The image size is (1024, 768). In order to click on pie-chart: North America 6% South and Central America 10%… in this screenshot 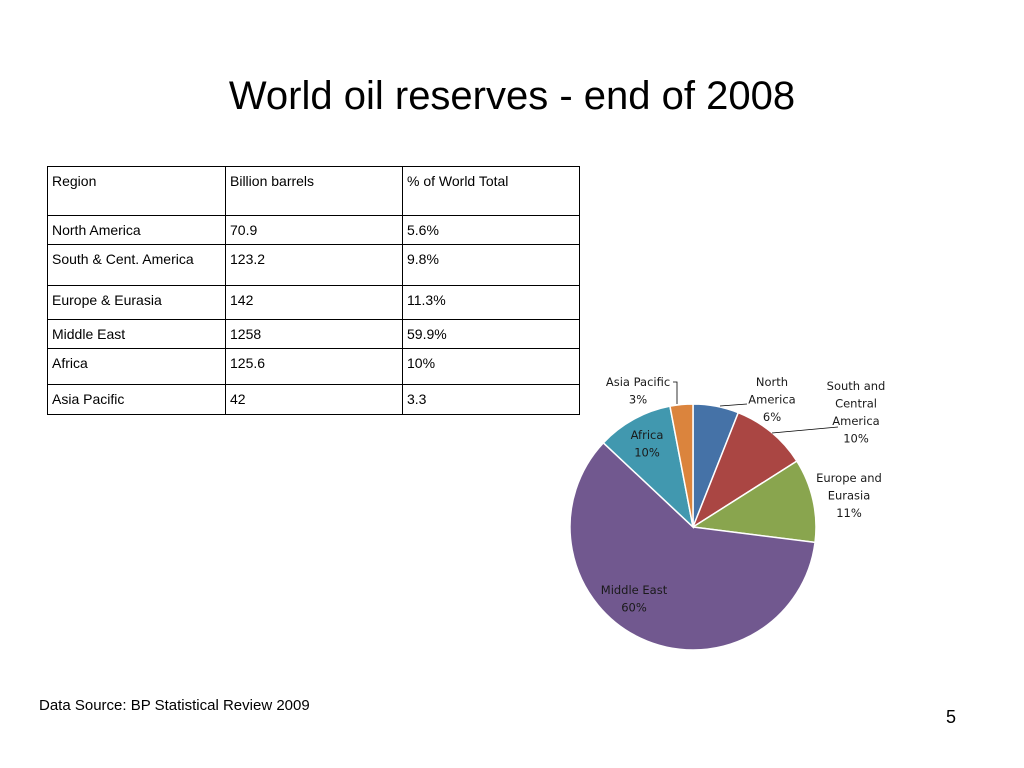, I will do `click(727, 513)`.